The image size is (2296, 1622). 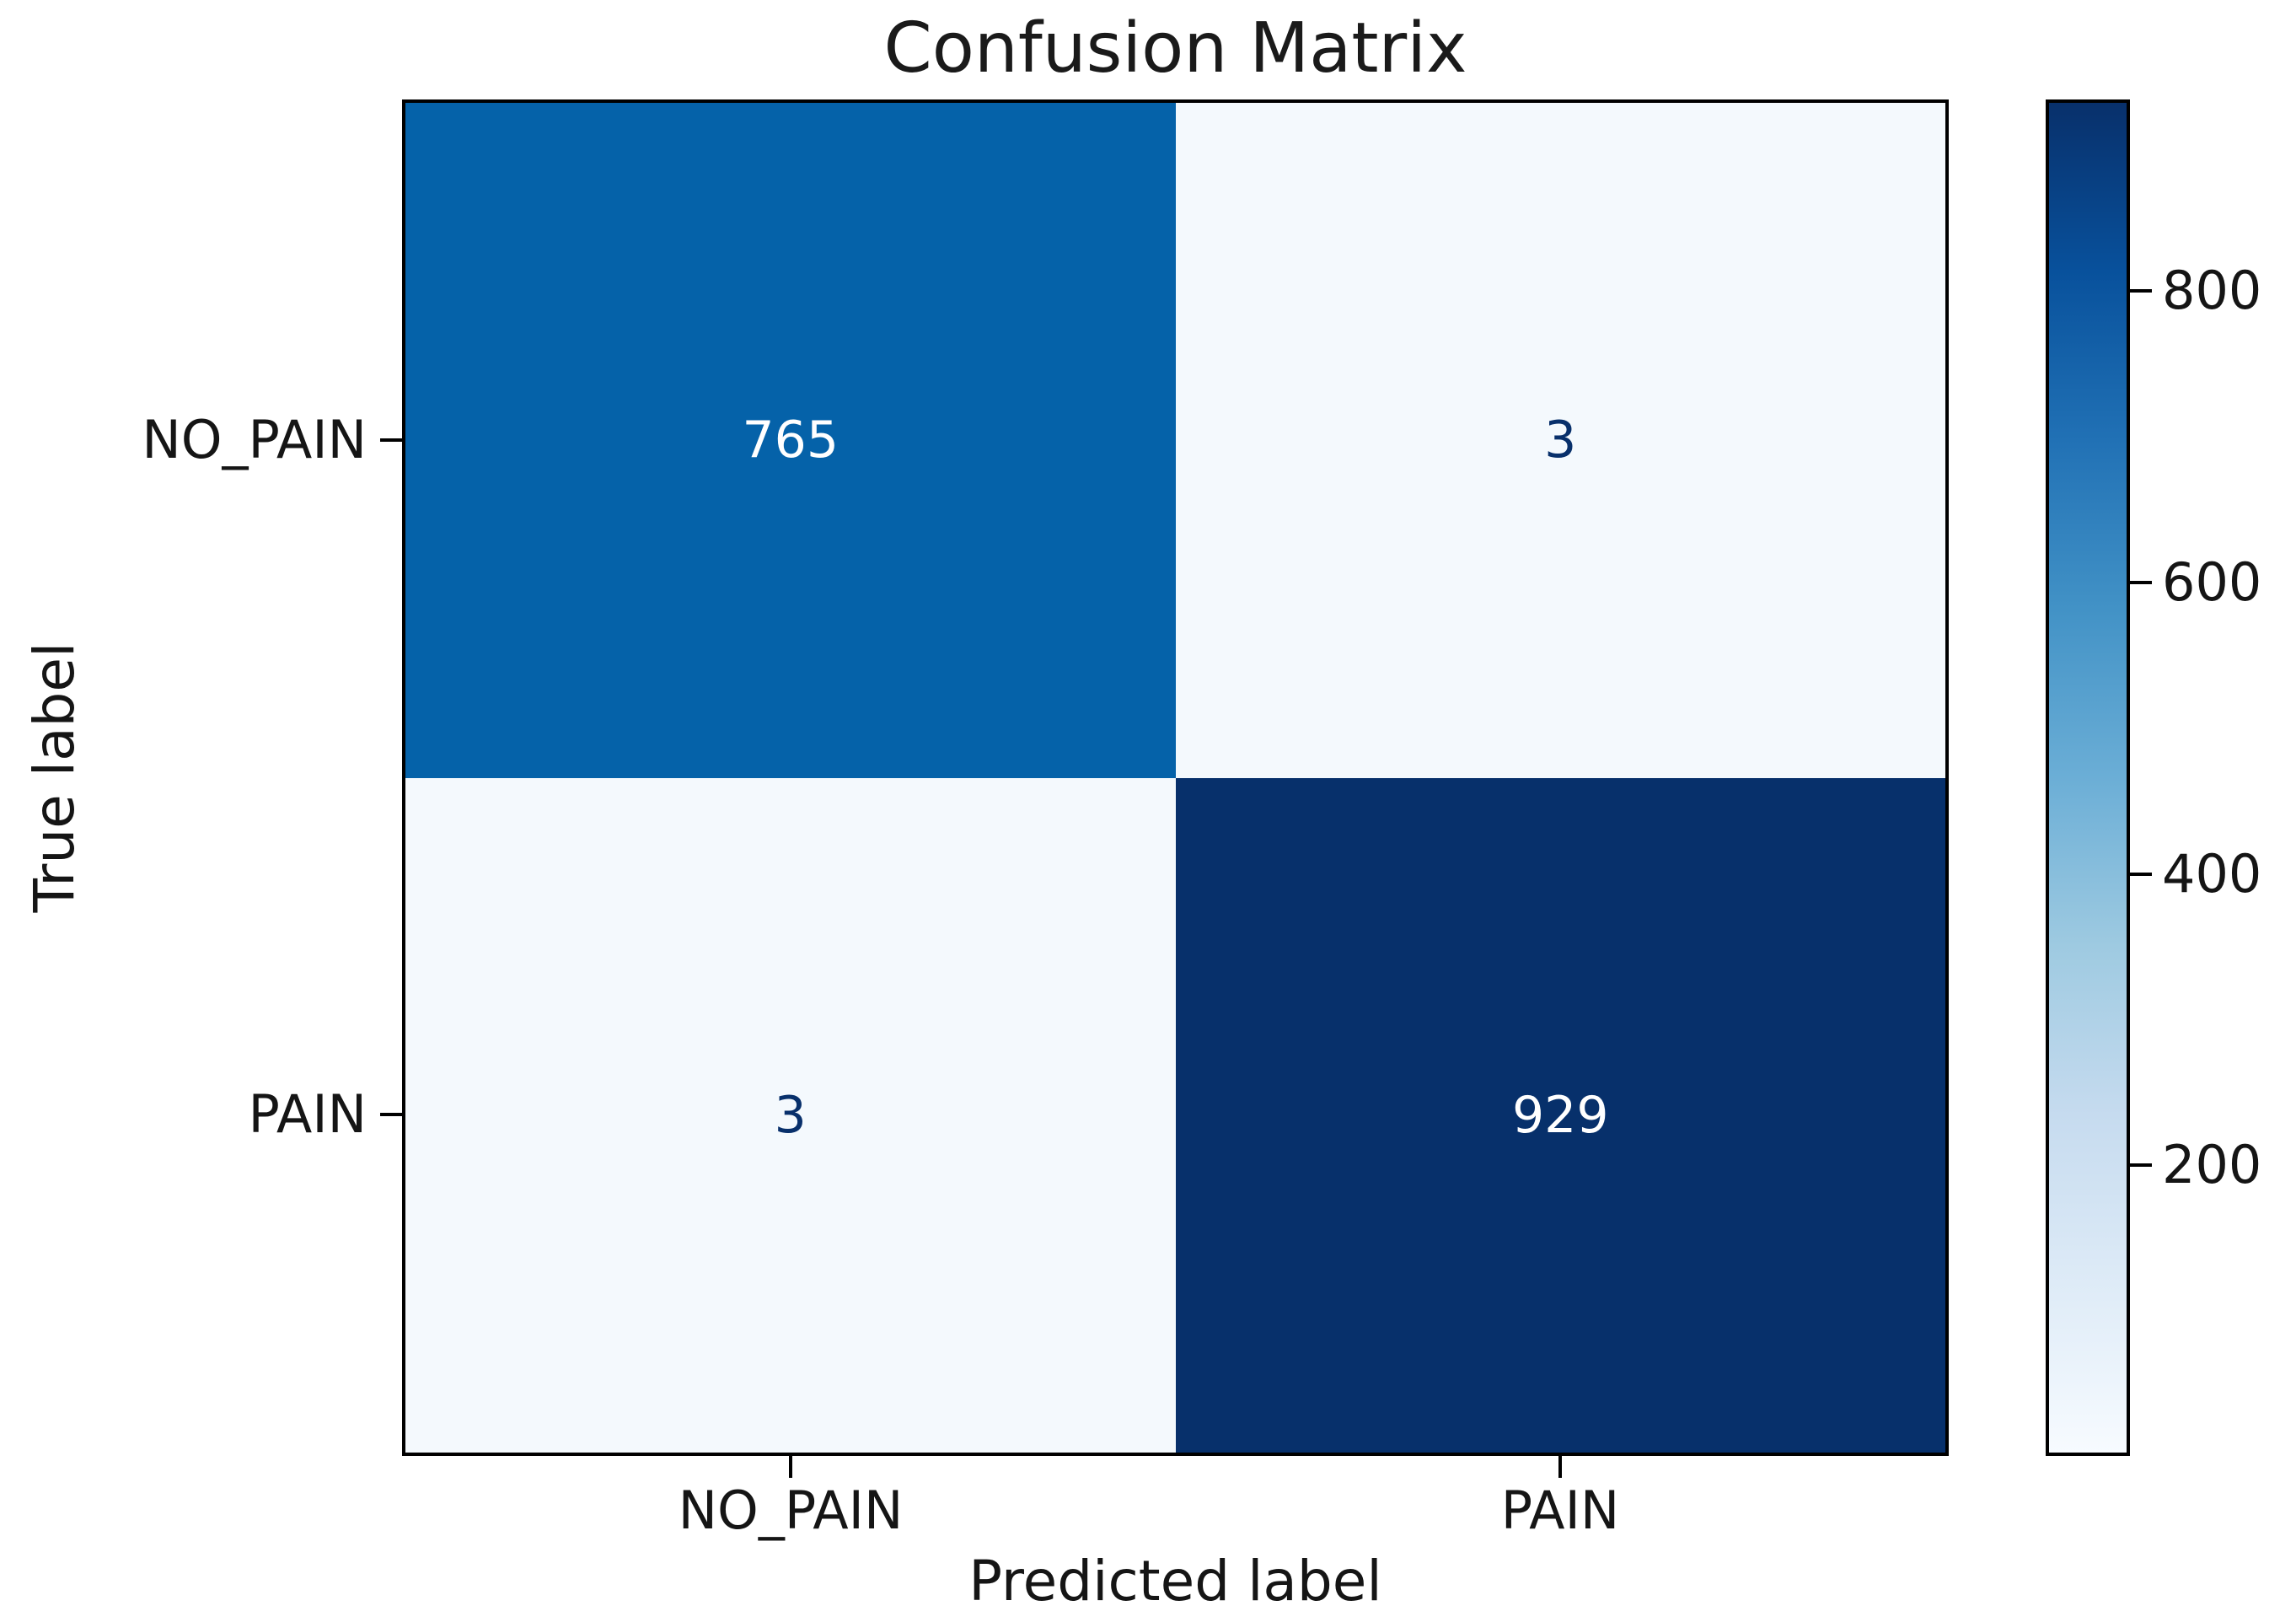 I want to click on colorbar-tick-label: 200, so click(x=2212, y=1165).